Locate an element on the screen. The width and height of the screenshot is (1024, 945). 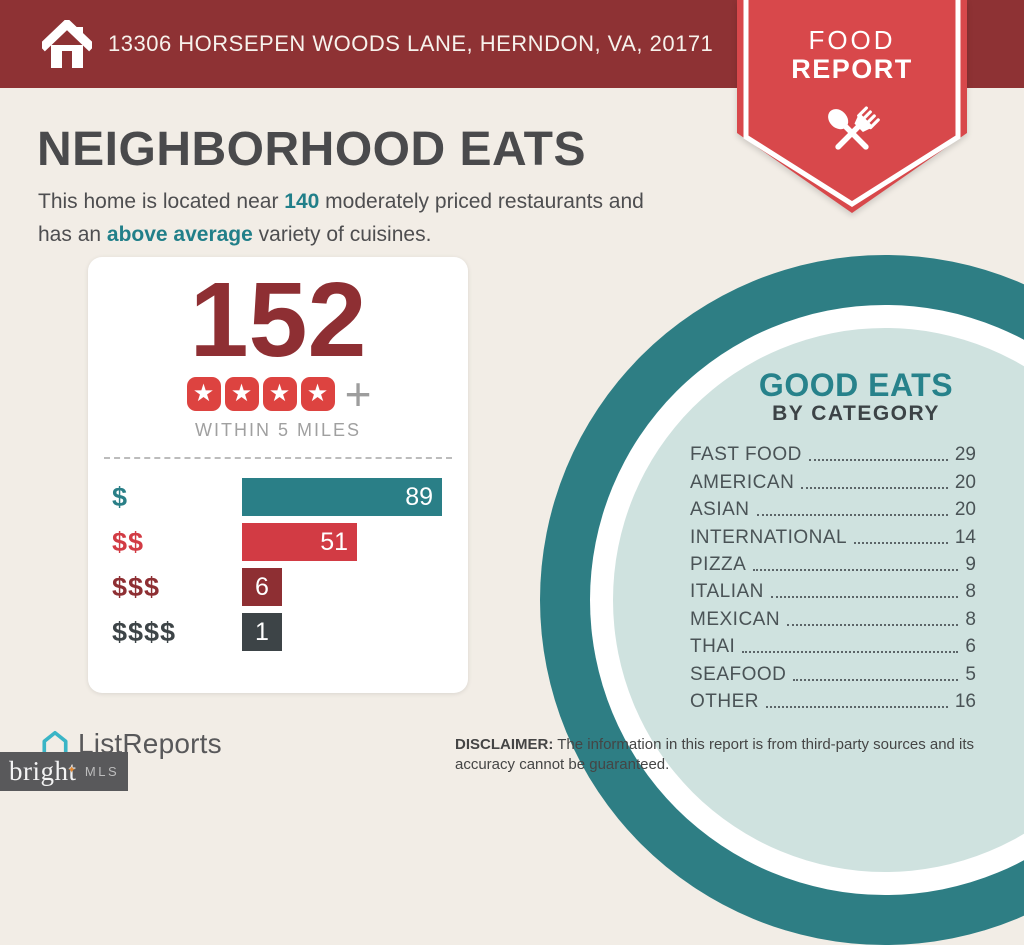
price-bar: 51 is located at coordinates (299, 542).